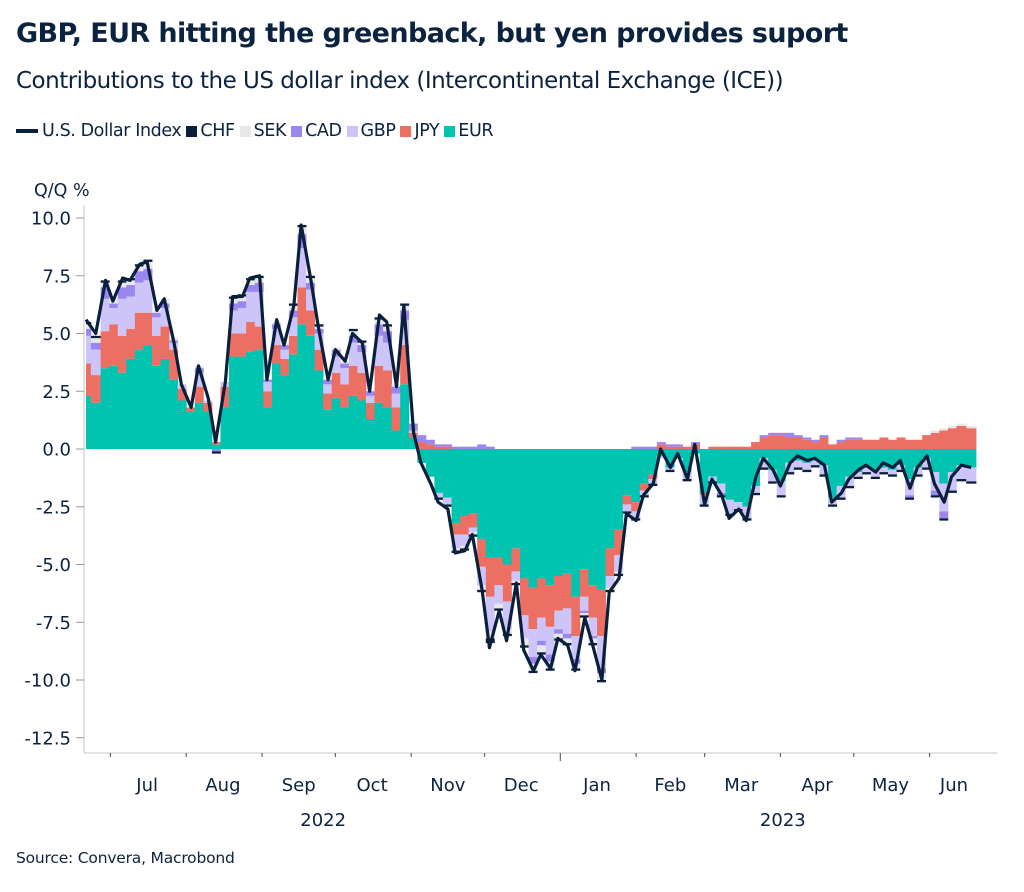  Describe the element at coordinates (372, 785) in the screenshot. I see `x-tick-label: Oct` at that location.